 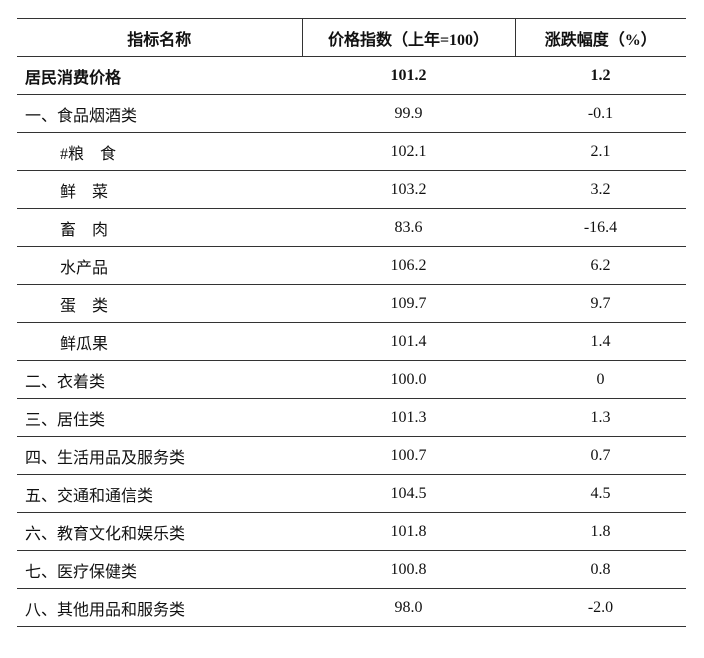 What do you see at coordinates (159, 379) in the screenshot?
I see `item-name: 二、衣着类` at bounding box center [159, 379].